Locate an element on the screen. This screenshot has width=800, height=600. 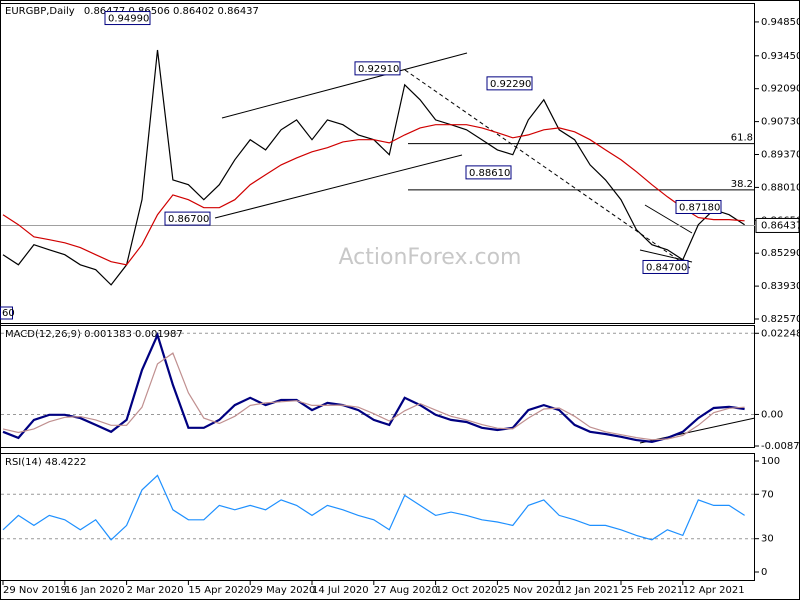
y-tick-label: 0.83930 is located at coordinates (780, 286).